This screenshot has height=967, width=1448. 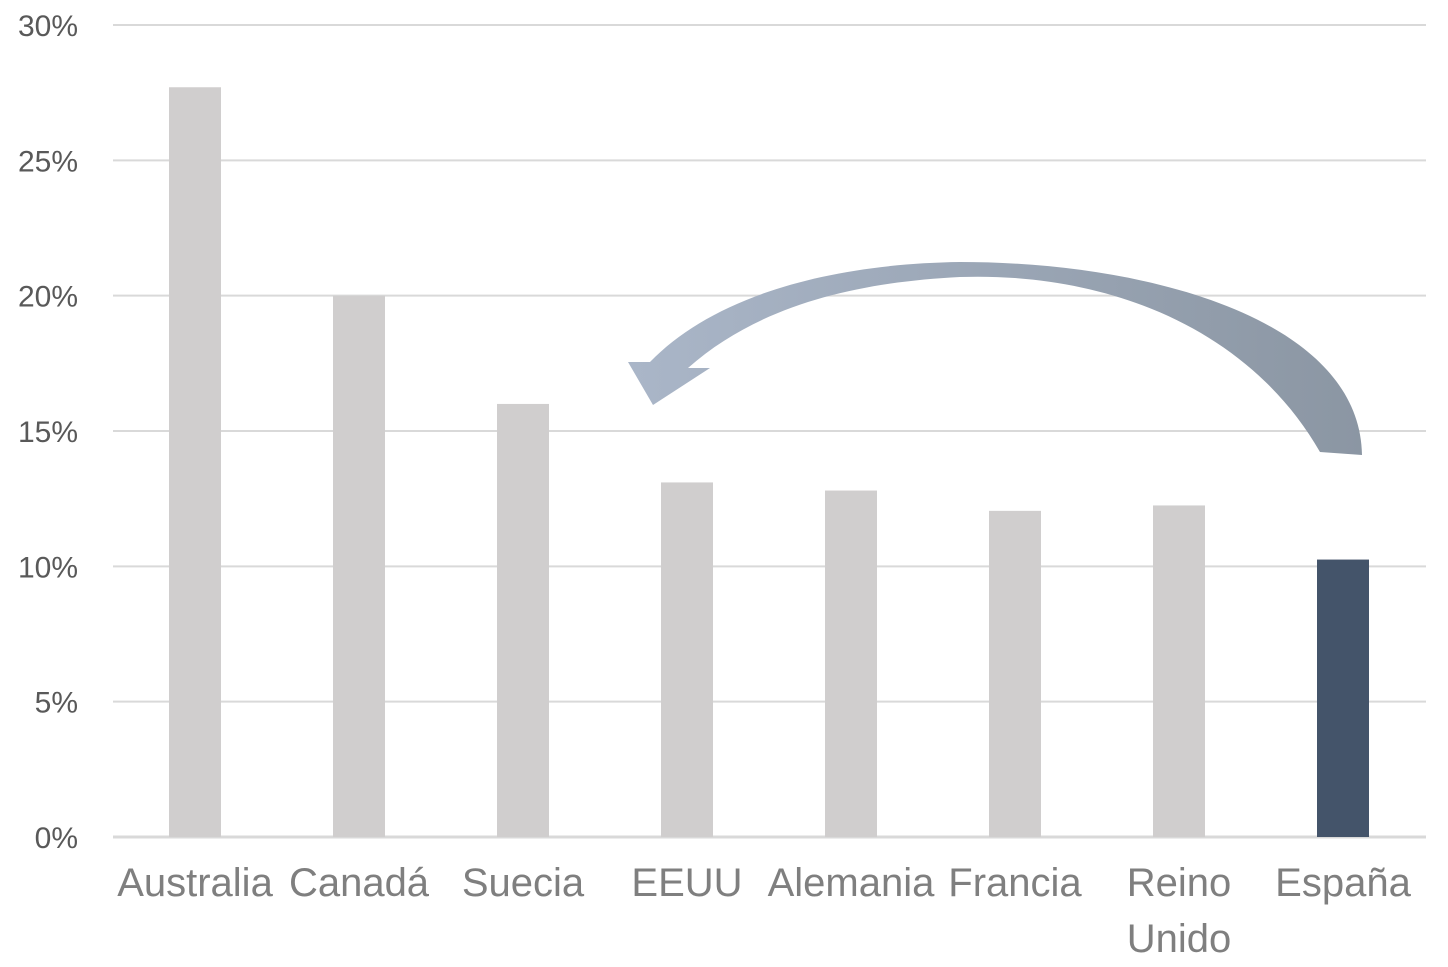 I want to click on y-tick-label: 15%, so click(x=48, y=432).